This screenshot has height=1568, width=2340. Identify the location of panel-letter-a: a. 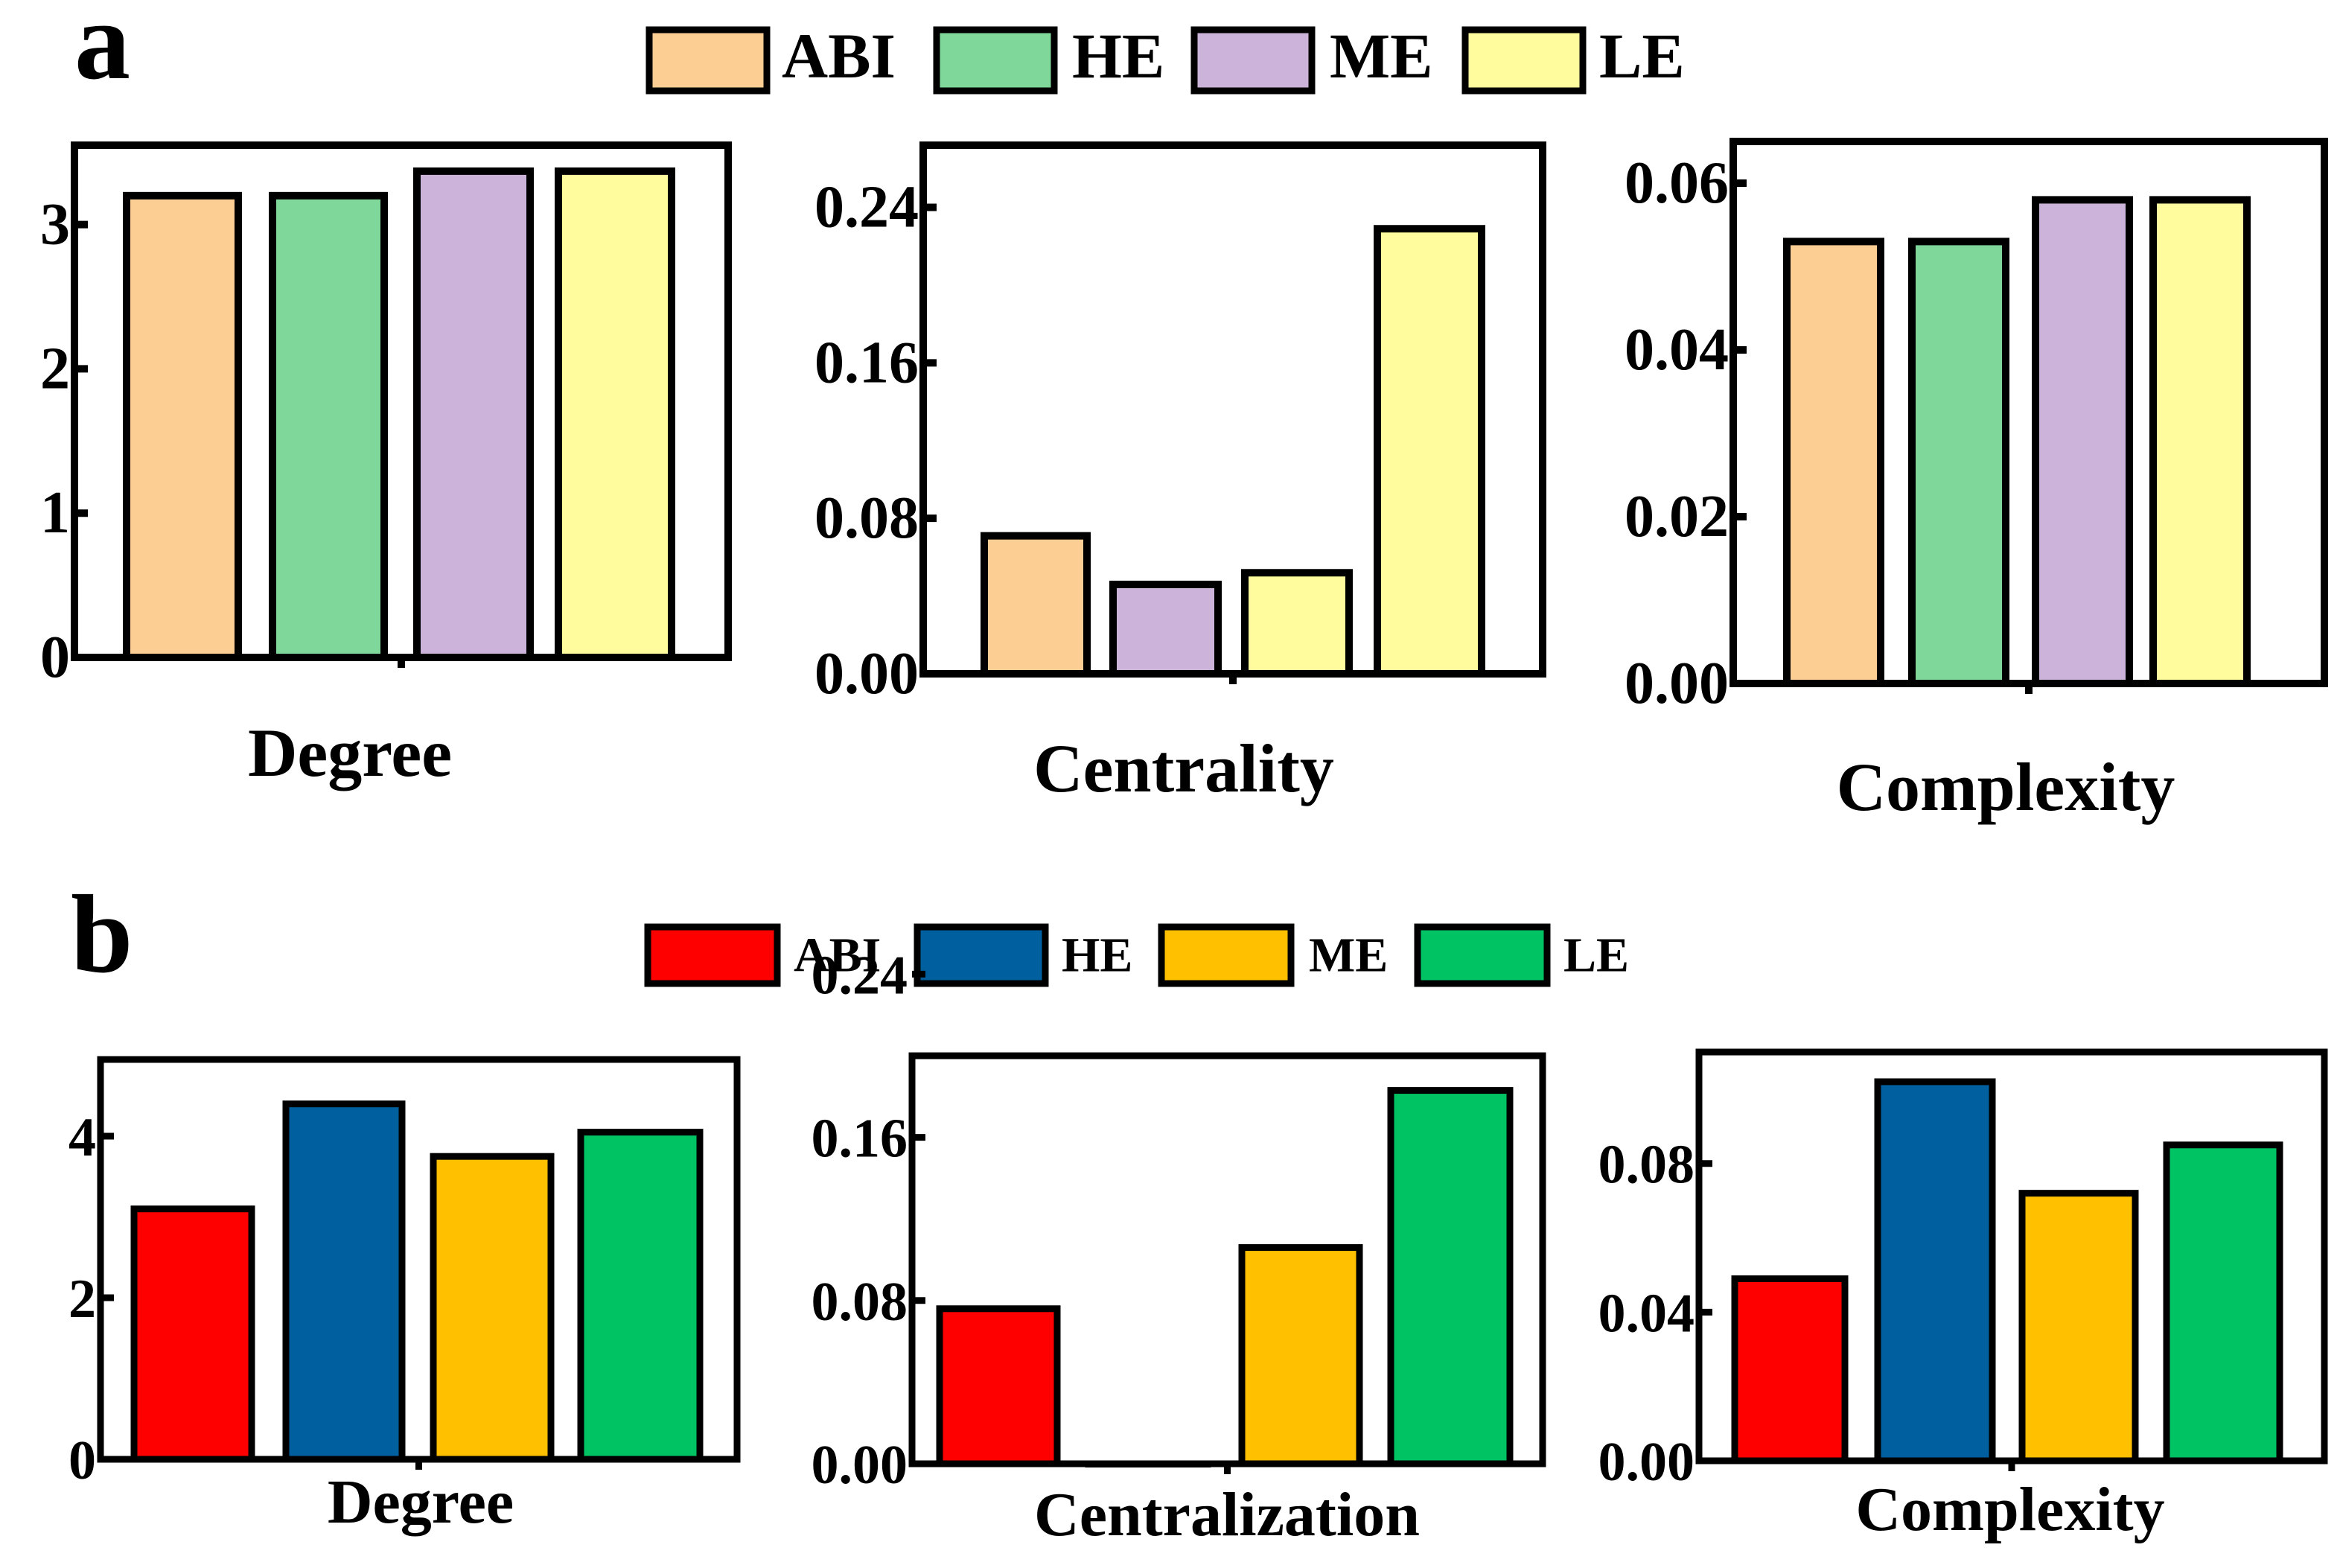
(102, 51).